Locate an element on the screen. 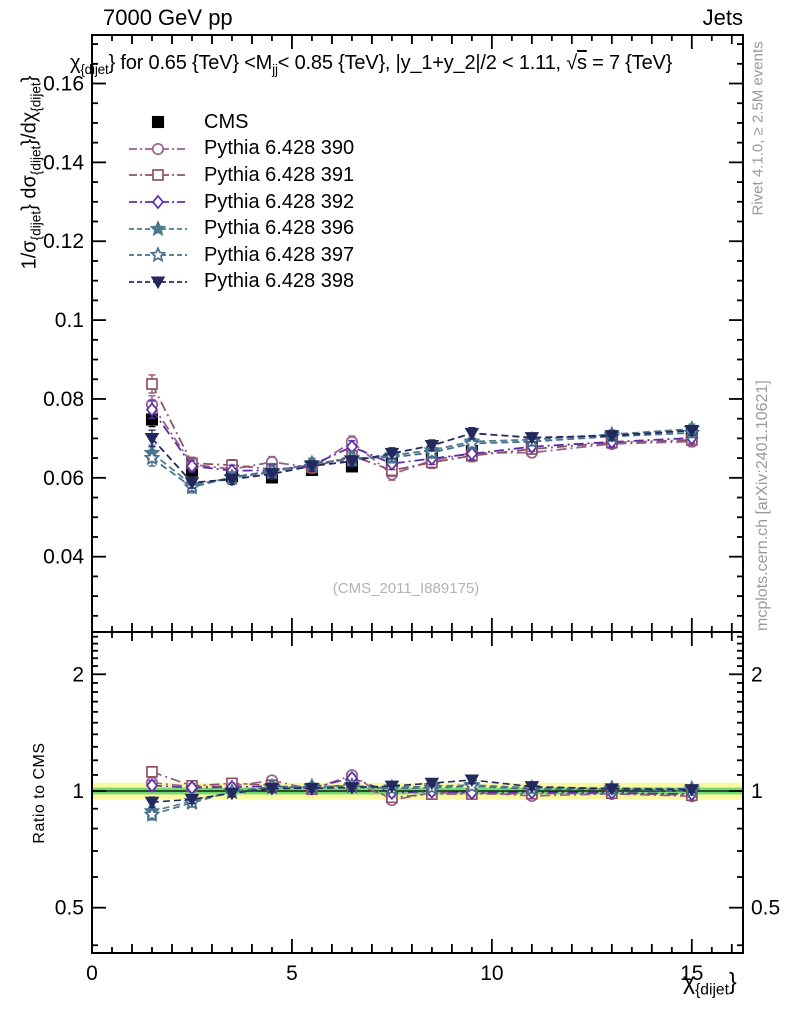 This screenshot has width=786, height=1024. legend-item-pythia-398: Pythia 6.428 398 is located at coordinates (240, 282).